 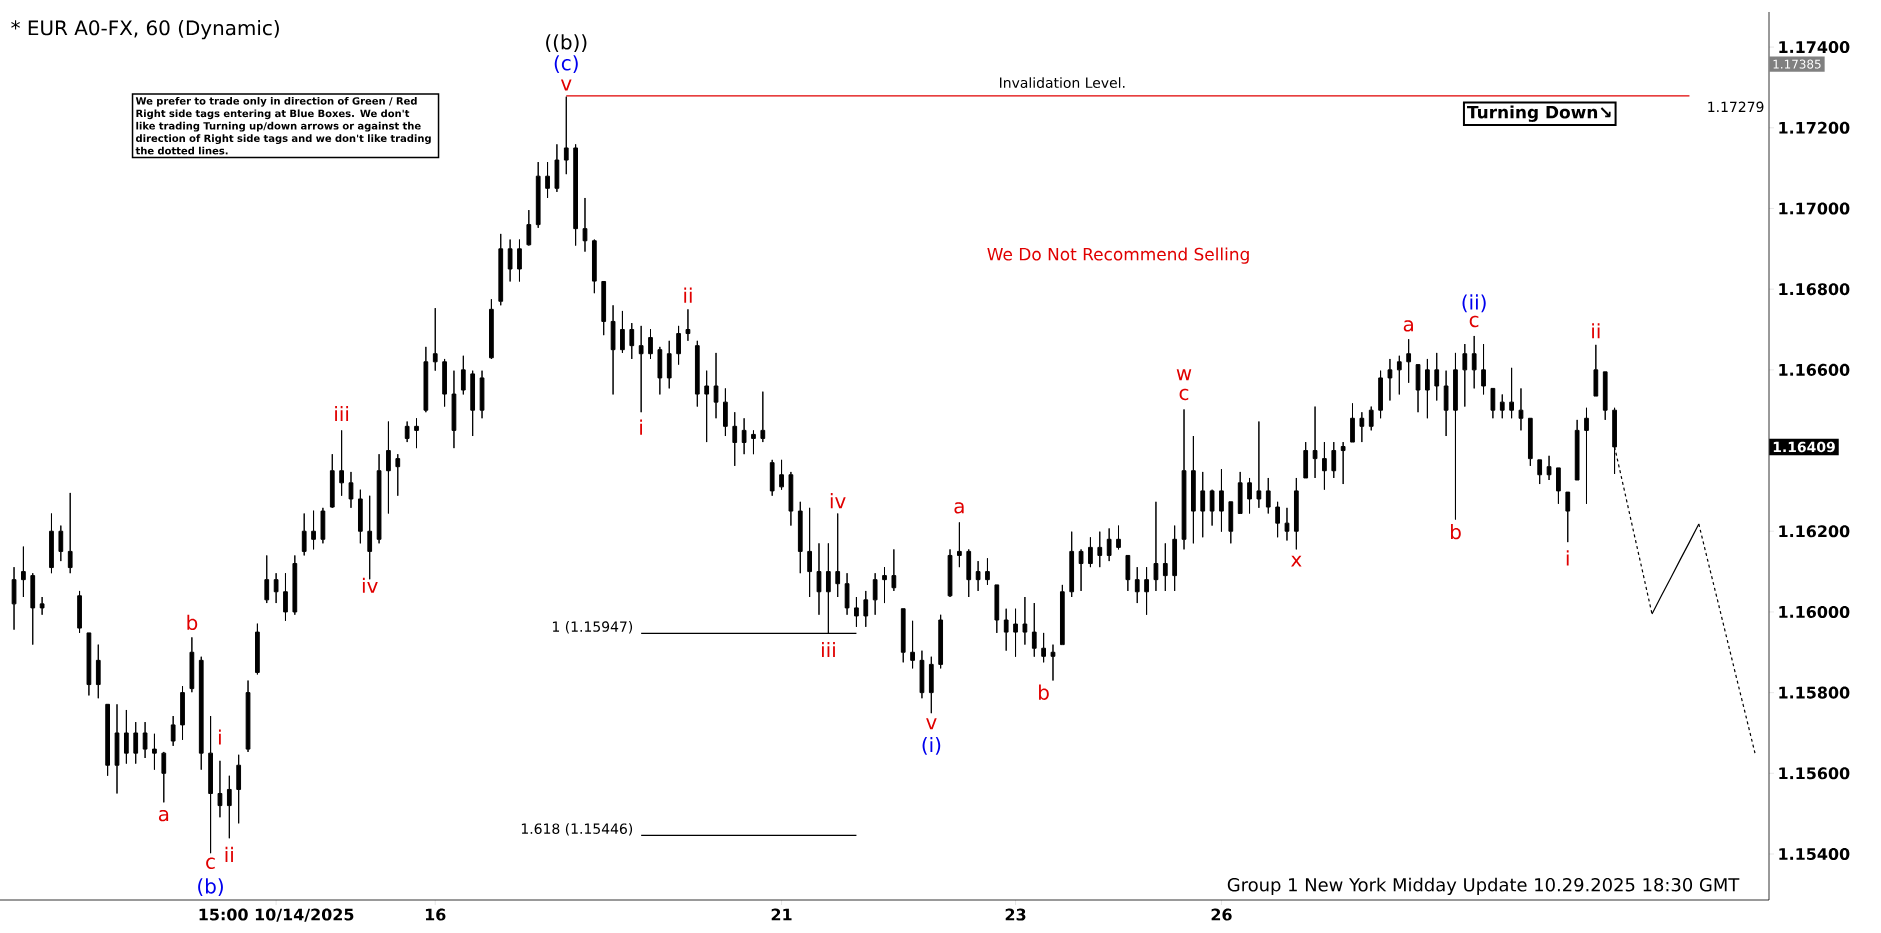 What do you see at coordinates (1814, 47) in the screenshot?
I see `y-tick-label: 1.17400` at bounding box center [1814, 47].